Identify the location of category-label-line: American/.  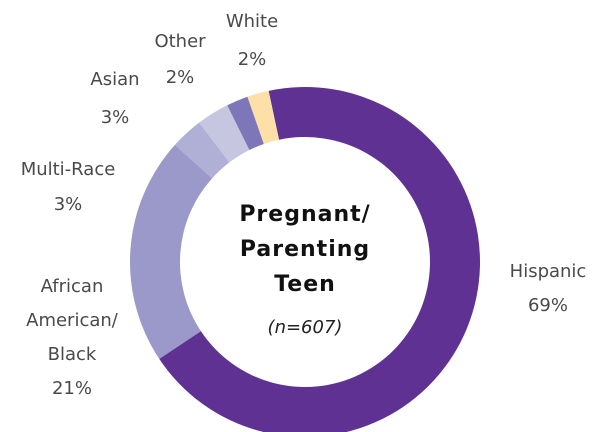
(72, 320).